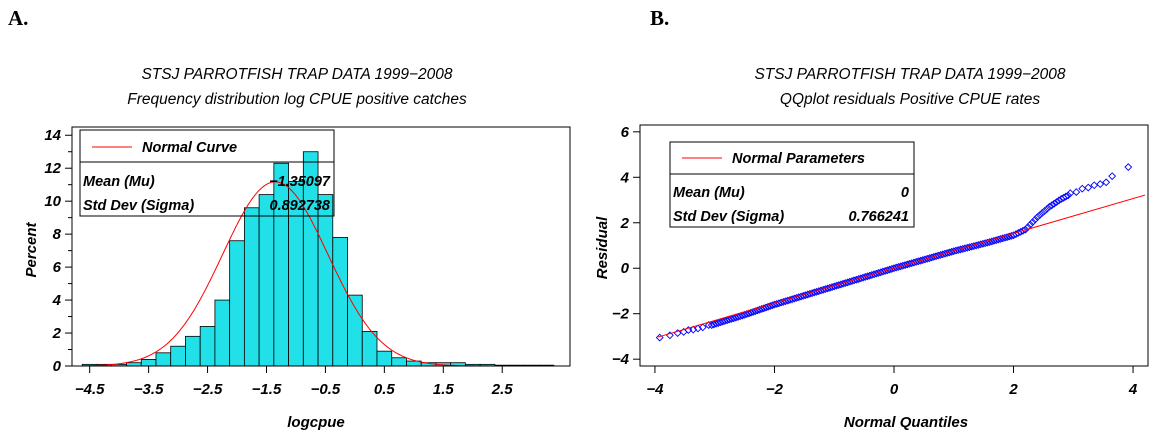 The image size is (1154, 435). What do you see at coordinates (18, 18) in the screenshot?
I see `panel-a-label: A.` at bounding box center [18, 18].